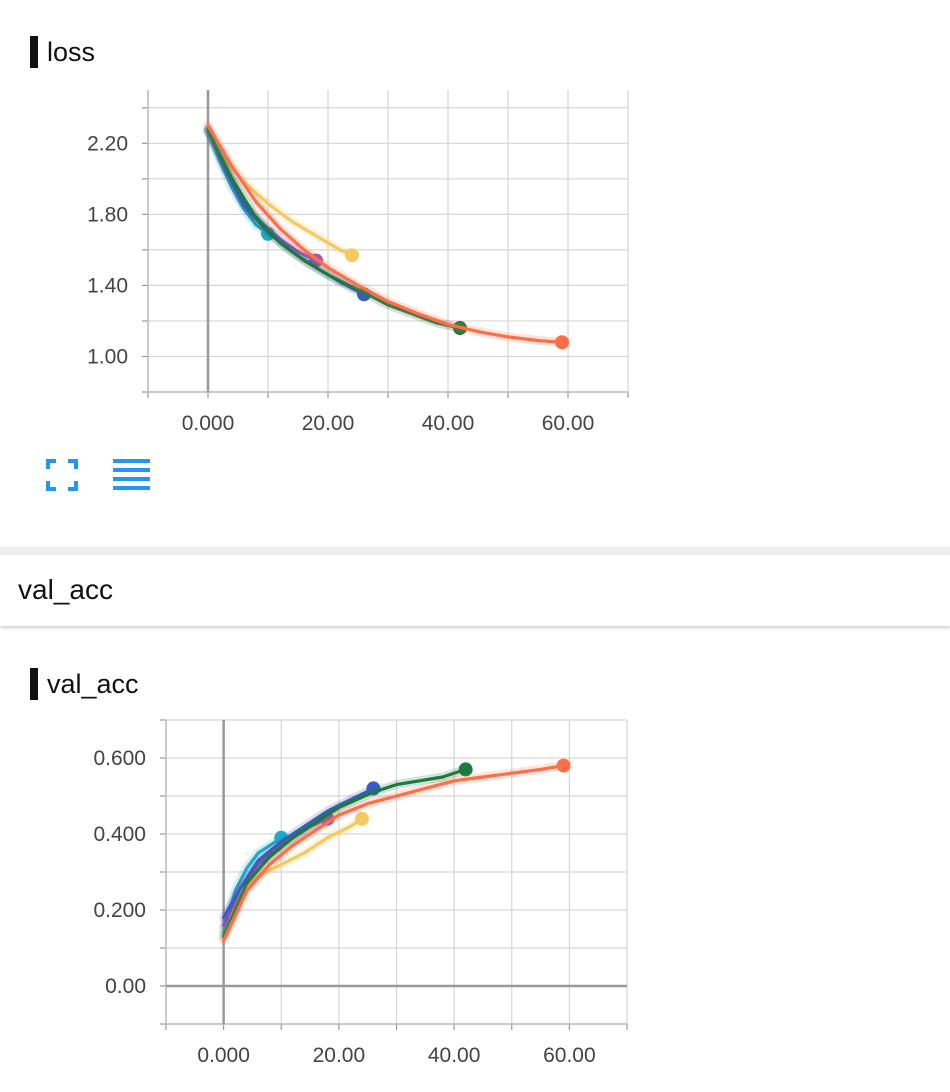 The height and width of the screenshot is (1092, 950). I want to click on series-raw-band, so click(334, 229).